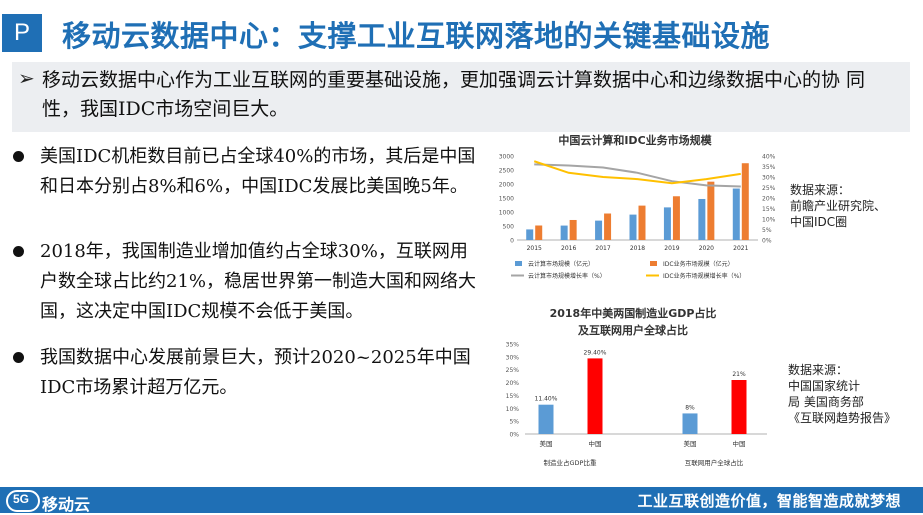 Image resolution: width=923 pixels, height=515 pixels. I want to click on chart1-y2-tick: 40%, so click(769, 157).